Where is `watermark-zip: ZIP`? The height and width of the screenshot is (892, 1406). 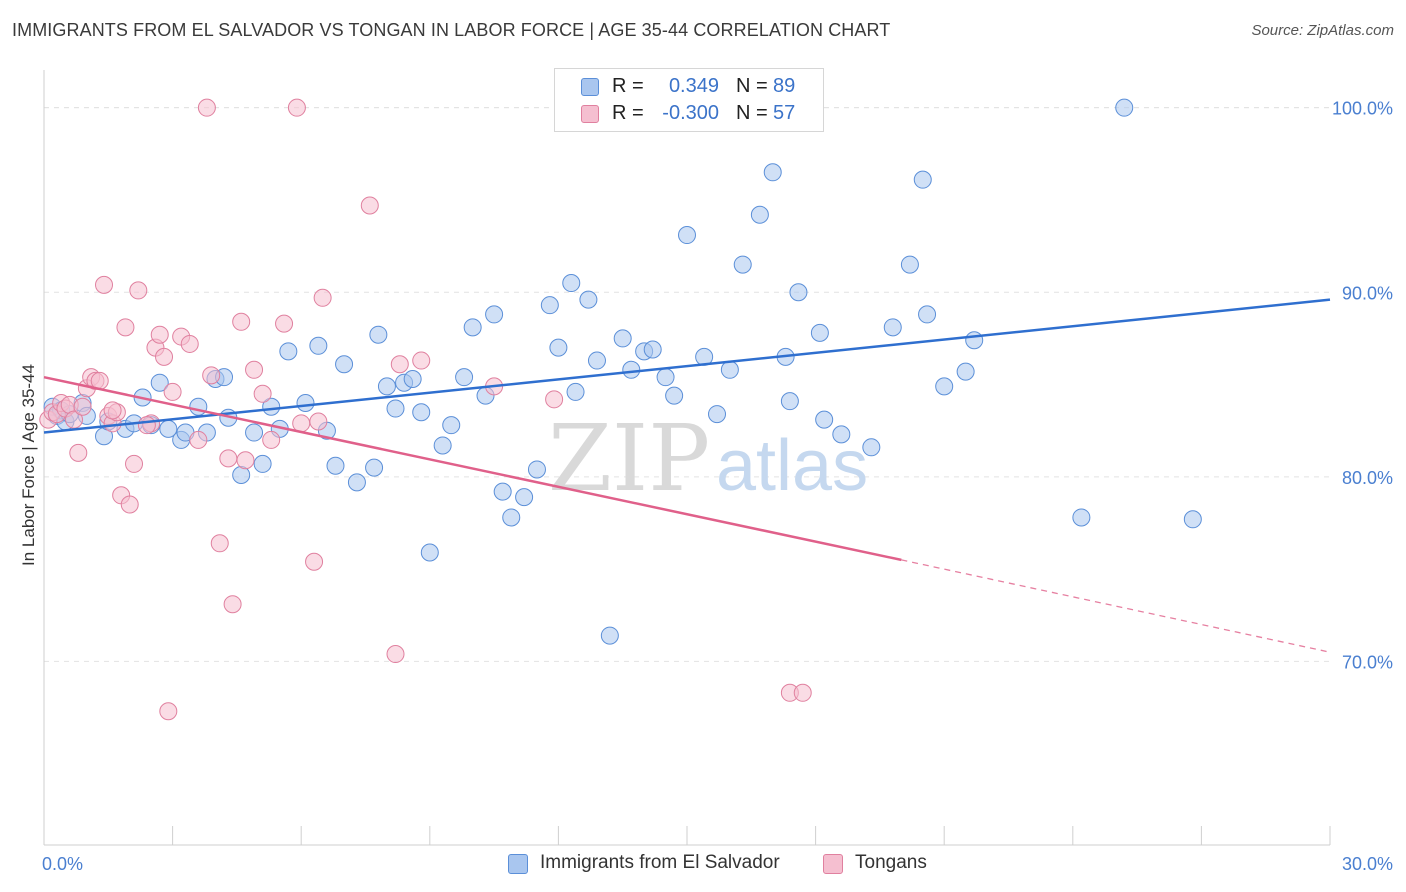
watermark-zip: ZIP is located at coordinates (629, 458).